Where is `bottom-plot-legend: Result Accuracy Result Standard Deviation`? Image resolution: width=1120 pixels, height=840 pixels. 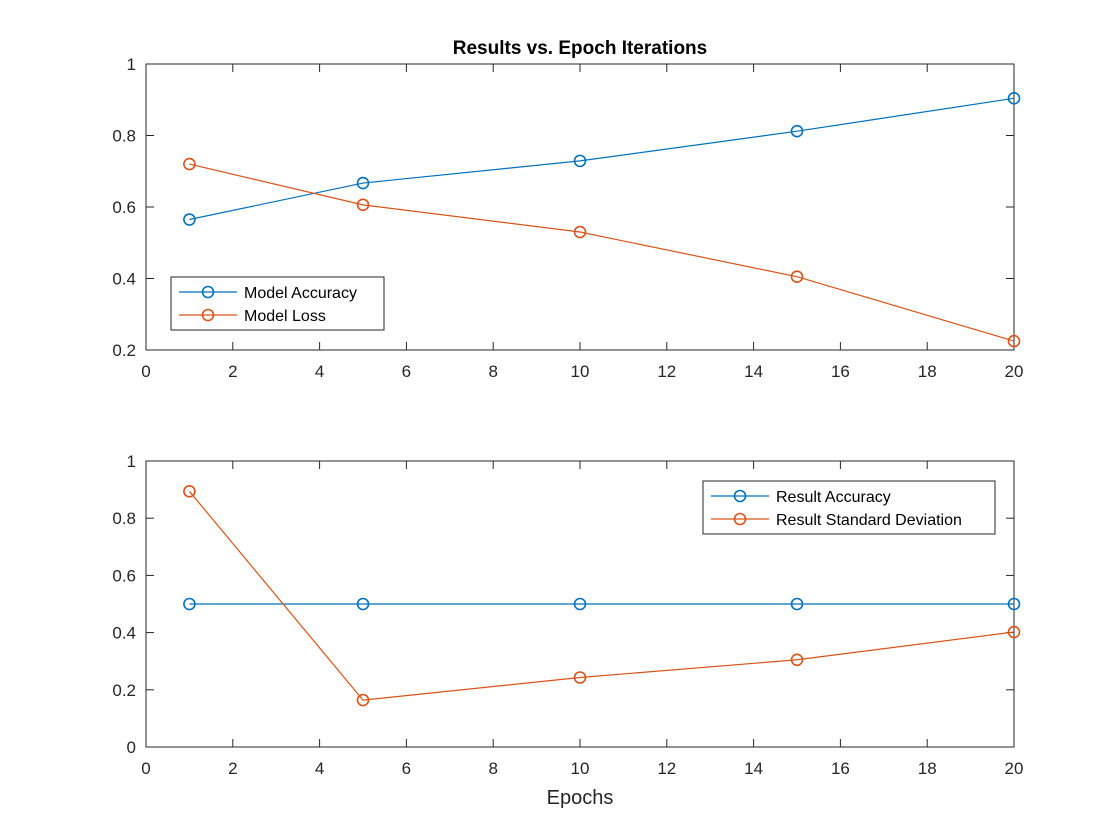
bottom-plot-legend: Result Accuracy Result Standard Deviation is located at coordinates (849, 507).